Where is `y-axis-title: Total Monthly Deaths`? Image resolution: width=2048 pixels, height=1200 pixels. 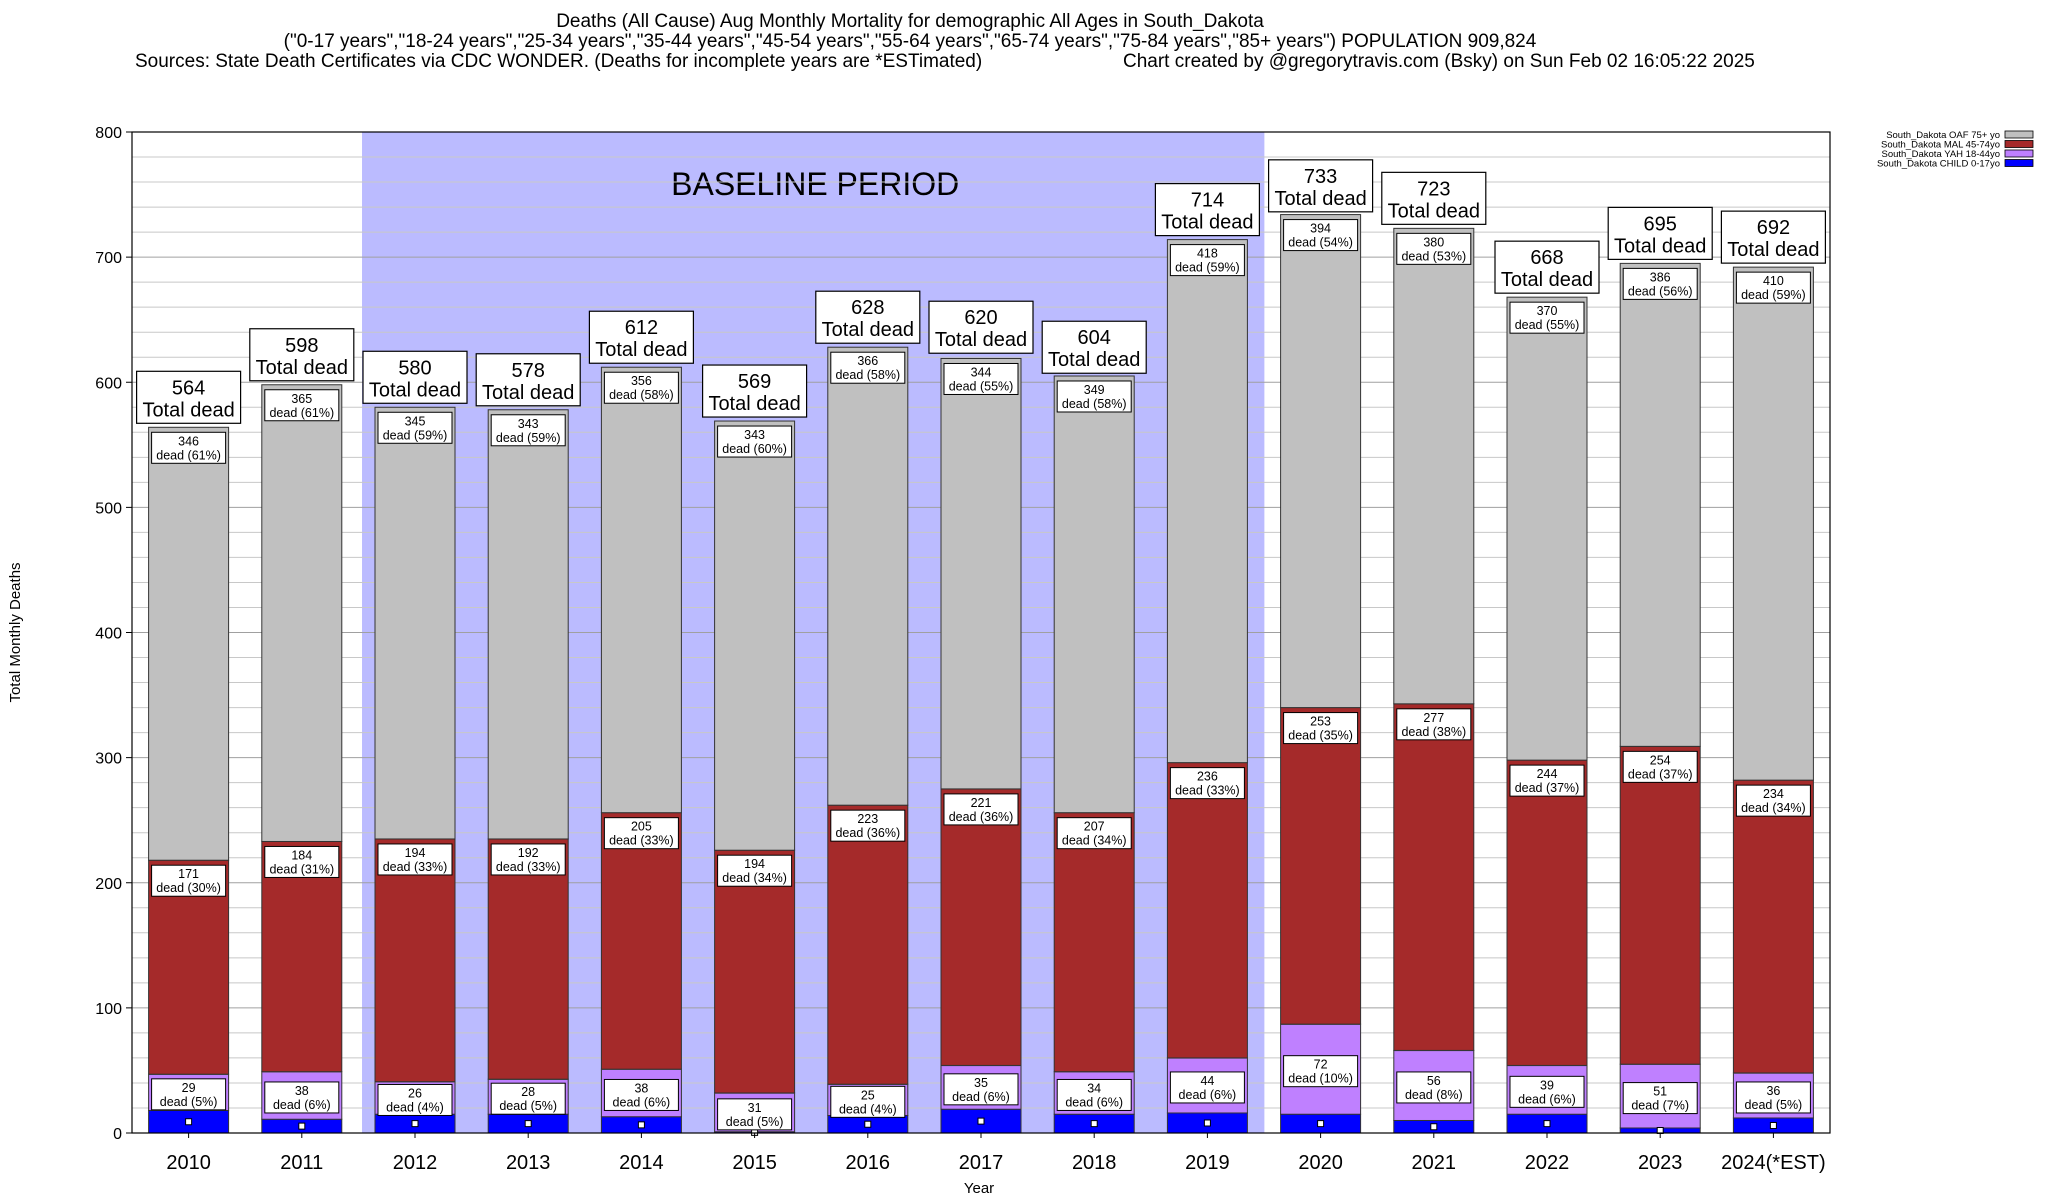
y-axis-title: Total Monthly Deaths is located at coordinates (15, 632).